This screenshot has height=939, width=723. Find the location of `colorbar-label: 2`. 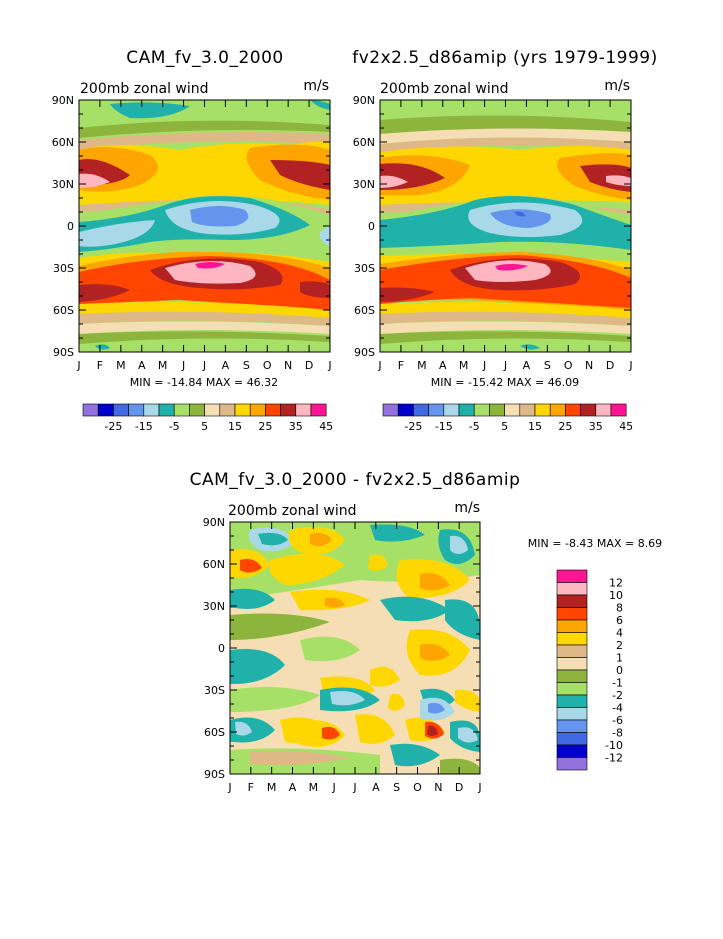

colorbar-label: 2 is located at coordinates (619, 645).